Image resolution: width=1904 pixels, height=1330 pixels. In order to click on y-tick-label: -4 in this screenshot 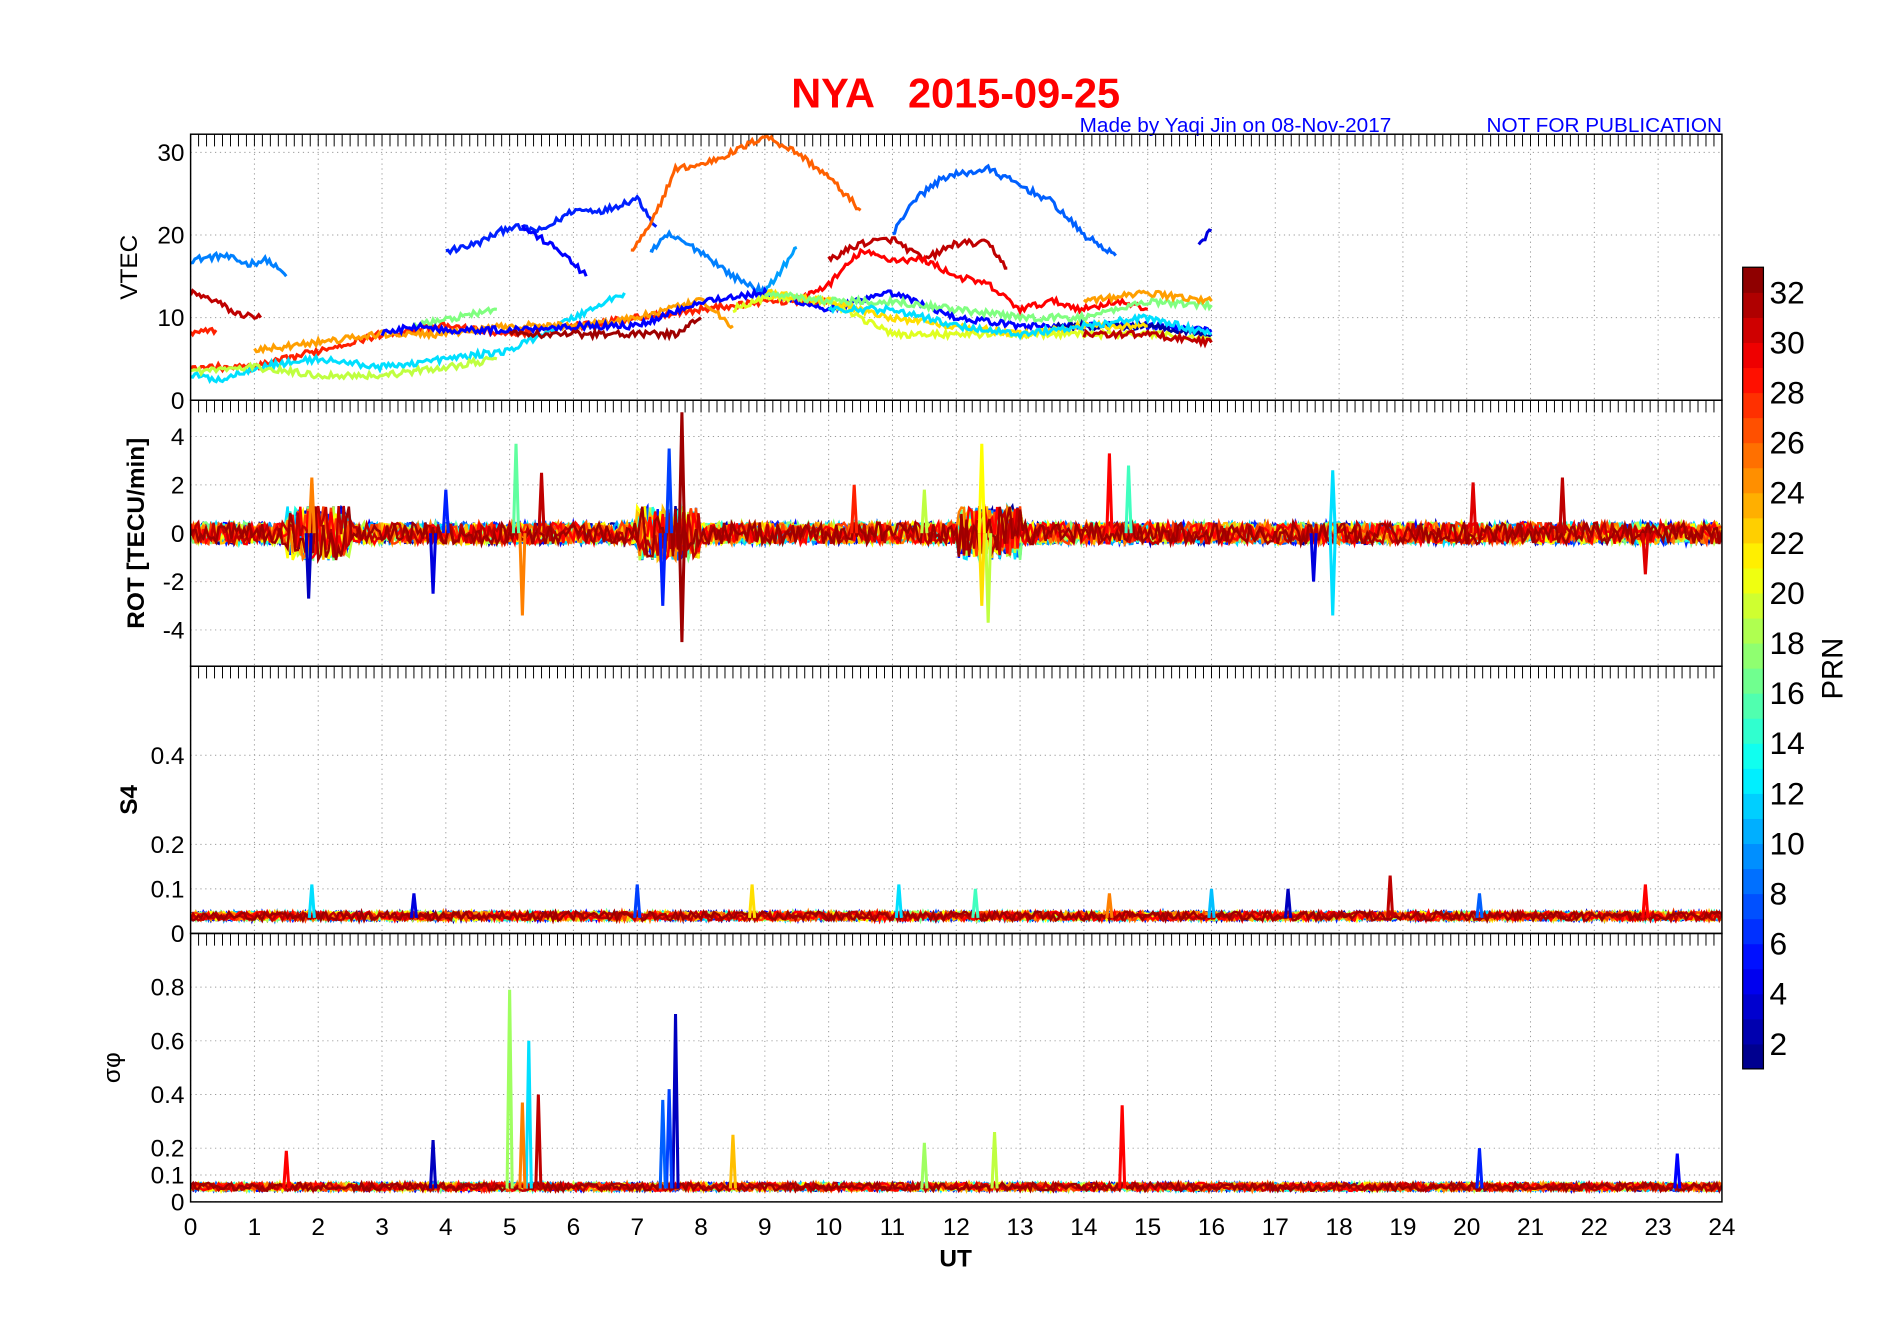, I will do `click(174, 630)`.